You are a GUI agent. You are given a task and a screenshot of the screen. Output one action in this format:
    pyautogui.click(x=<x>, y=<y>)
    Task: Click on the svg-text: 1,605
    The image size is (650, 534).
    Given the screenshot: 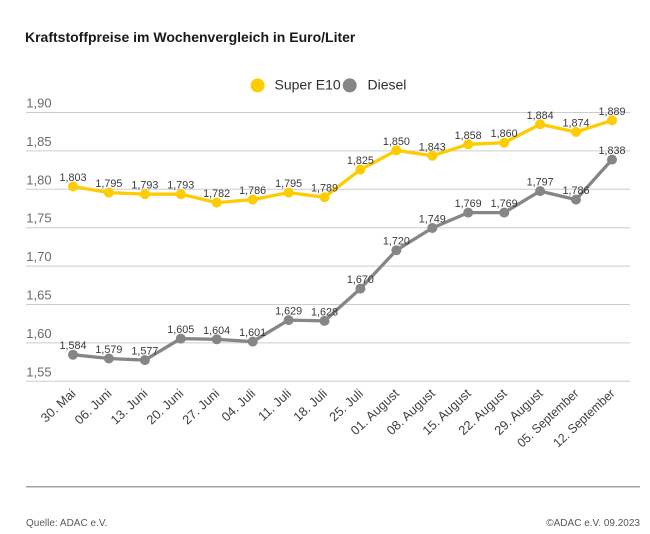 What is the action you would take?
    pyautogui.click(x=180, y=330)
    